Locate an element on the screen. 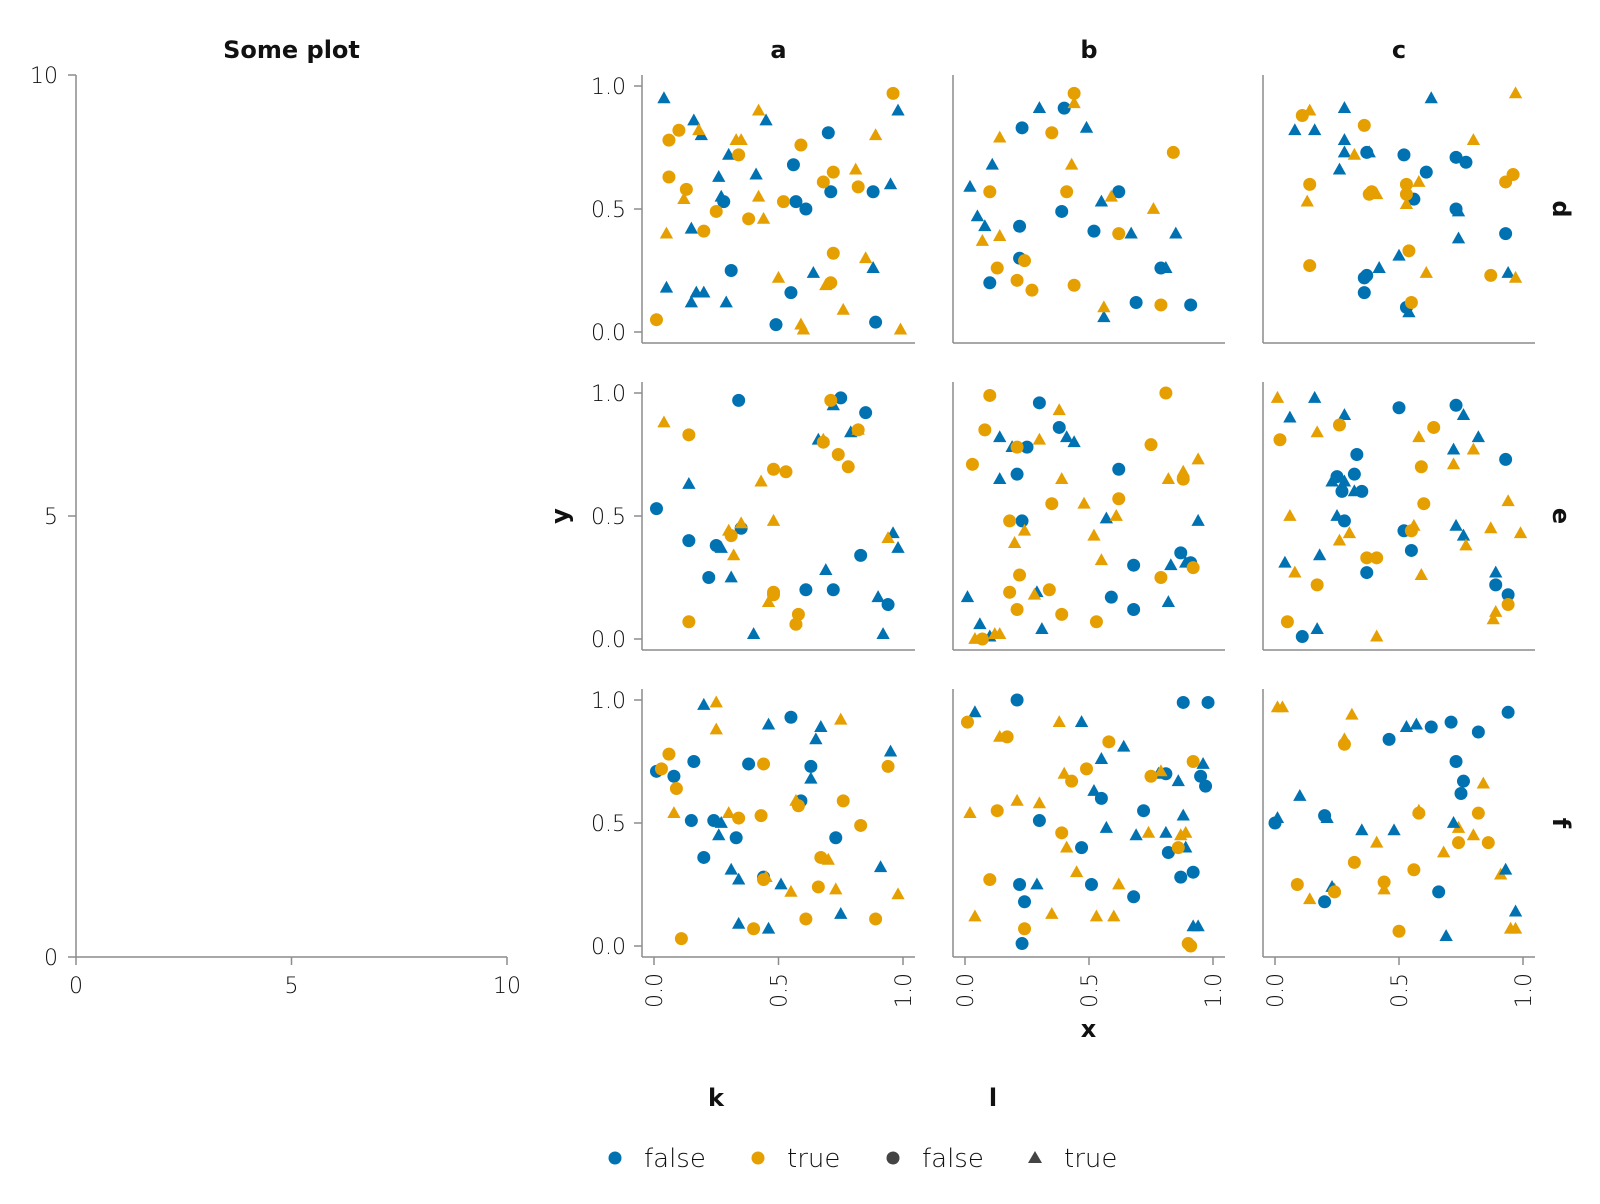 The height and width of the screenshot is (1204, 1600). facet-y-tick-label: 1.0 is located at coordinates (608, 87).